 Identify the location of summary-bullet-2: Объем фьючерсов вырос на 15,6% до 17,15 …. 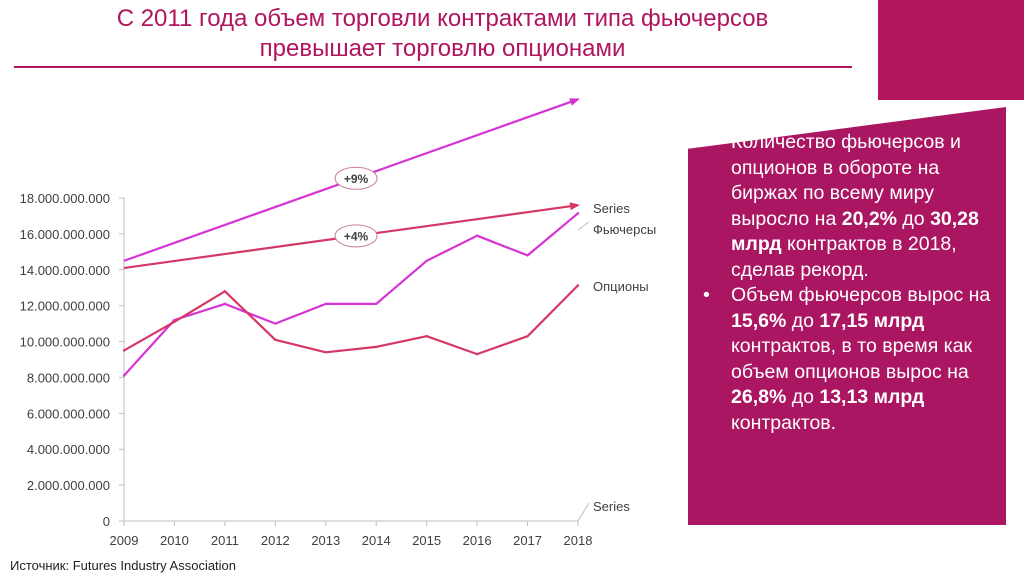
(848, 359).